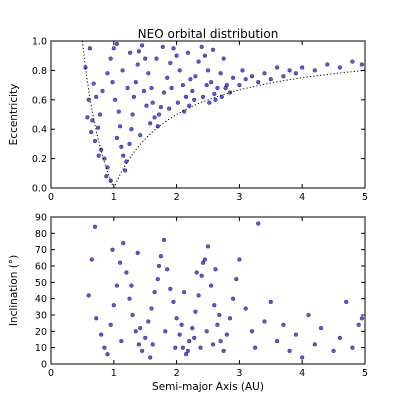 This screenshot has width=407, height=407. I want to click on bottom-ytick-label: 80, so click(41, 234).